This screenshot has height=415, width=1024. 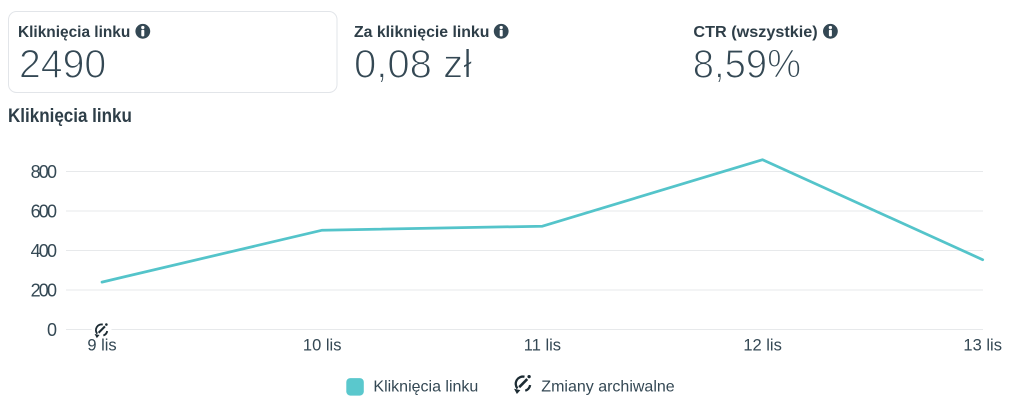 What do you see at coordinates (62, 65) in the screenshot?
I see `svg-text: 2490` at bounding box center [62, 65].